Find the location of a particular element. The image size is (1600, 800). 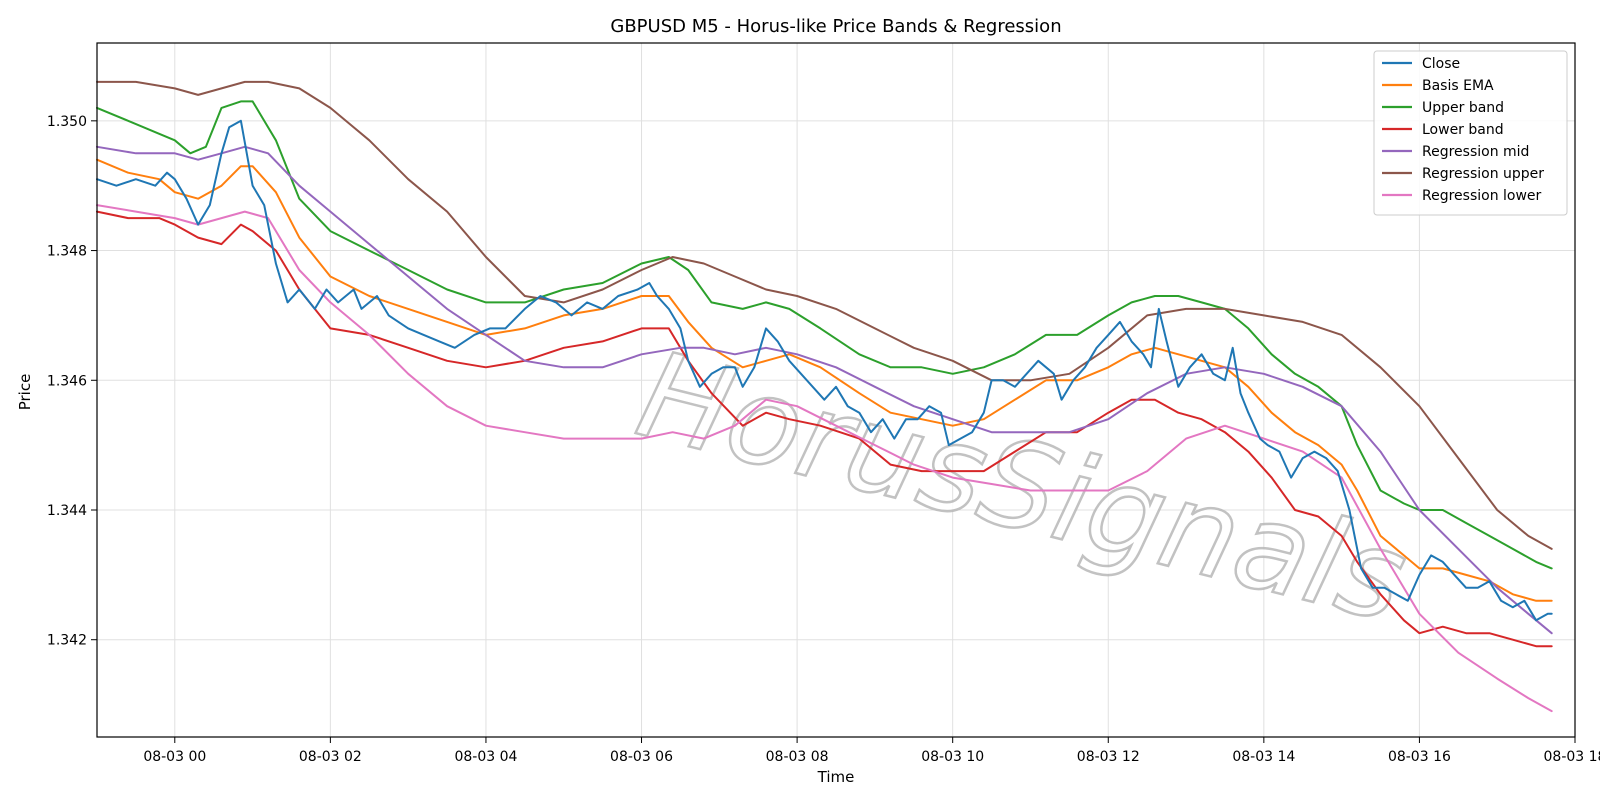

y-tick-label: 1.350 is located at coordinates (67, 122).